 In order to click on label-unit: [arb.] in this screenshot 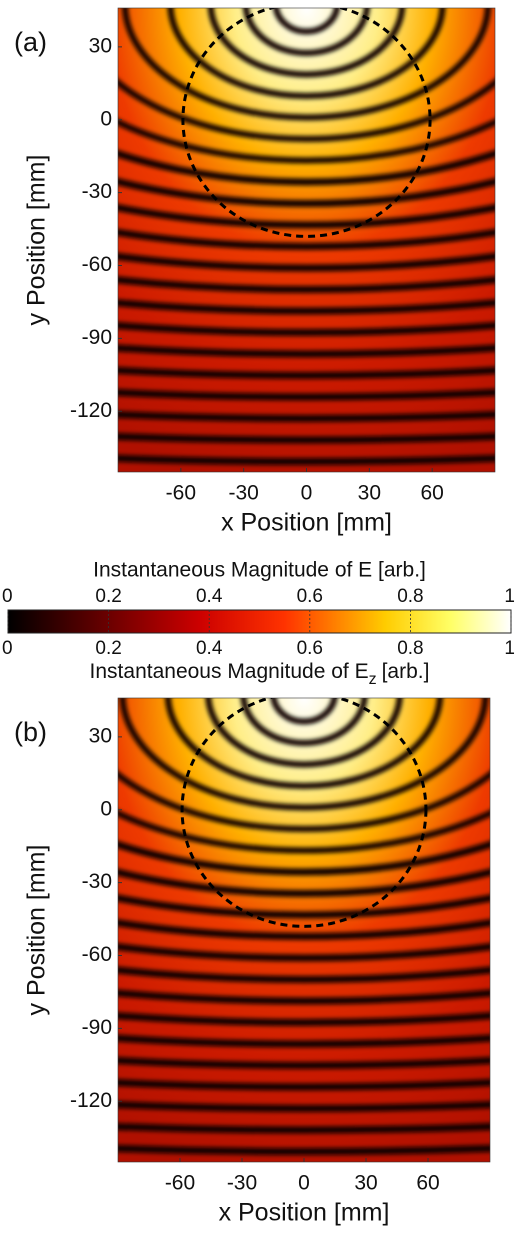, I will do `click(406, 671)`.